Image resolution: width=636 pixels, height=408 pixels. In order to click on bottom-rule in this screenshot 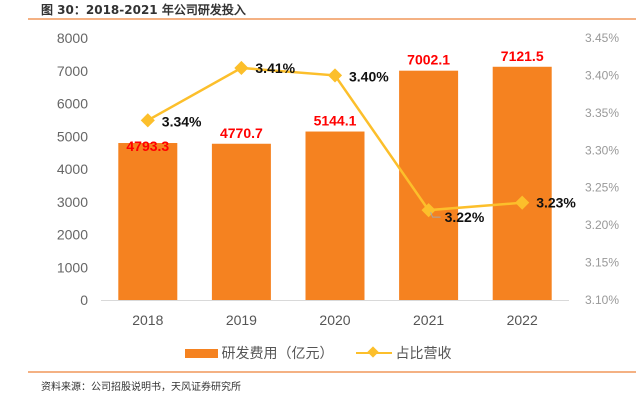, I will do `click(332, 372)`.